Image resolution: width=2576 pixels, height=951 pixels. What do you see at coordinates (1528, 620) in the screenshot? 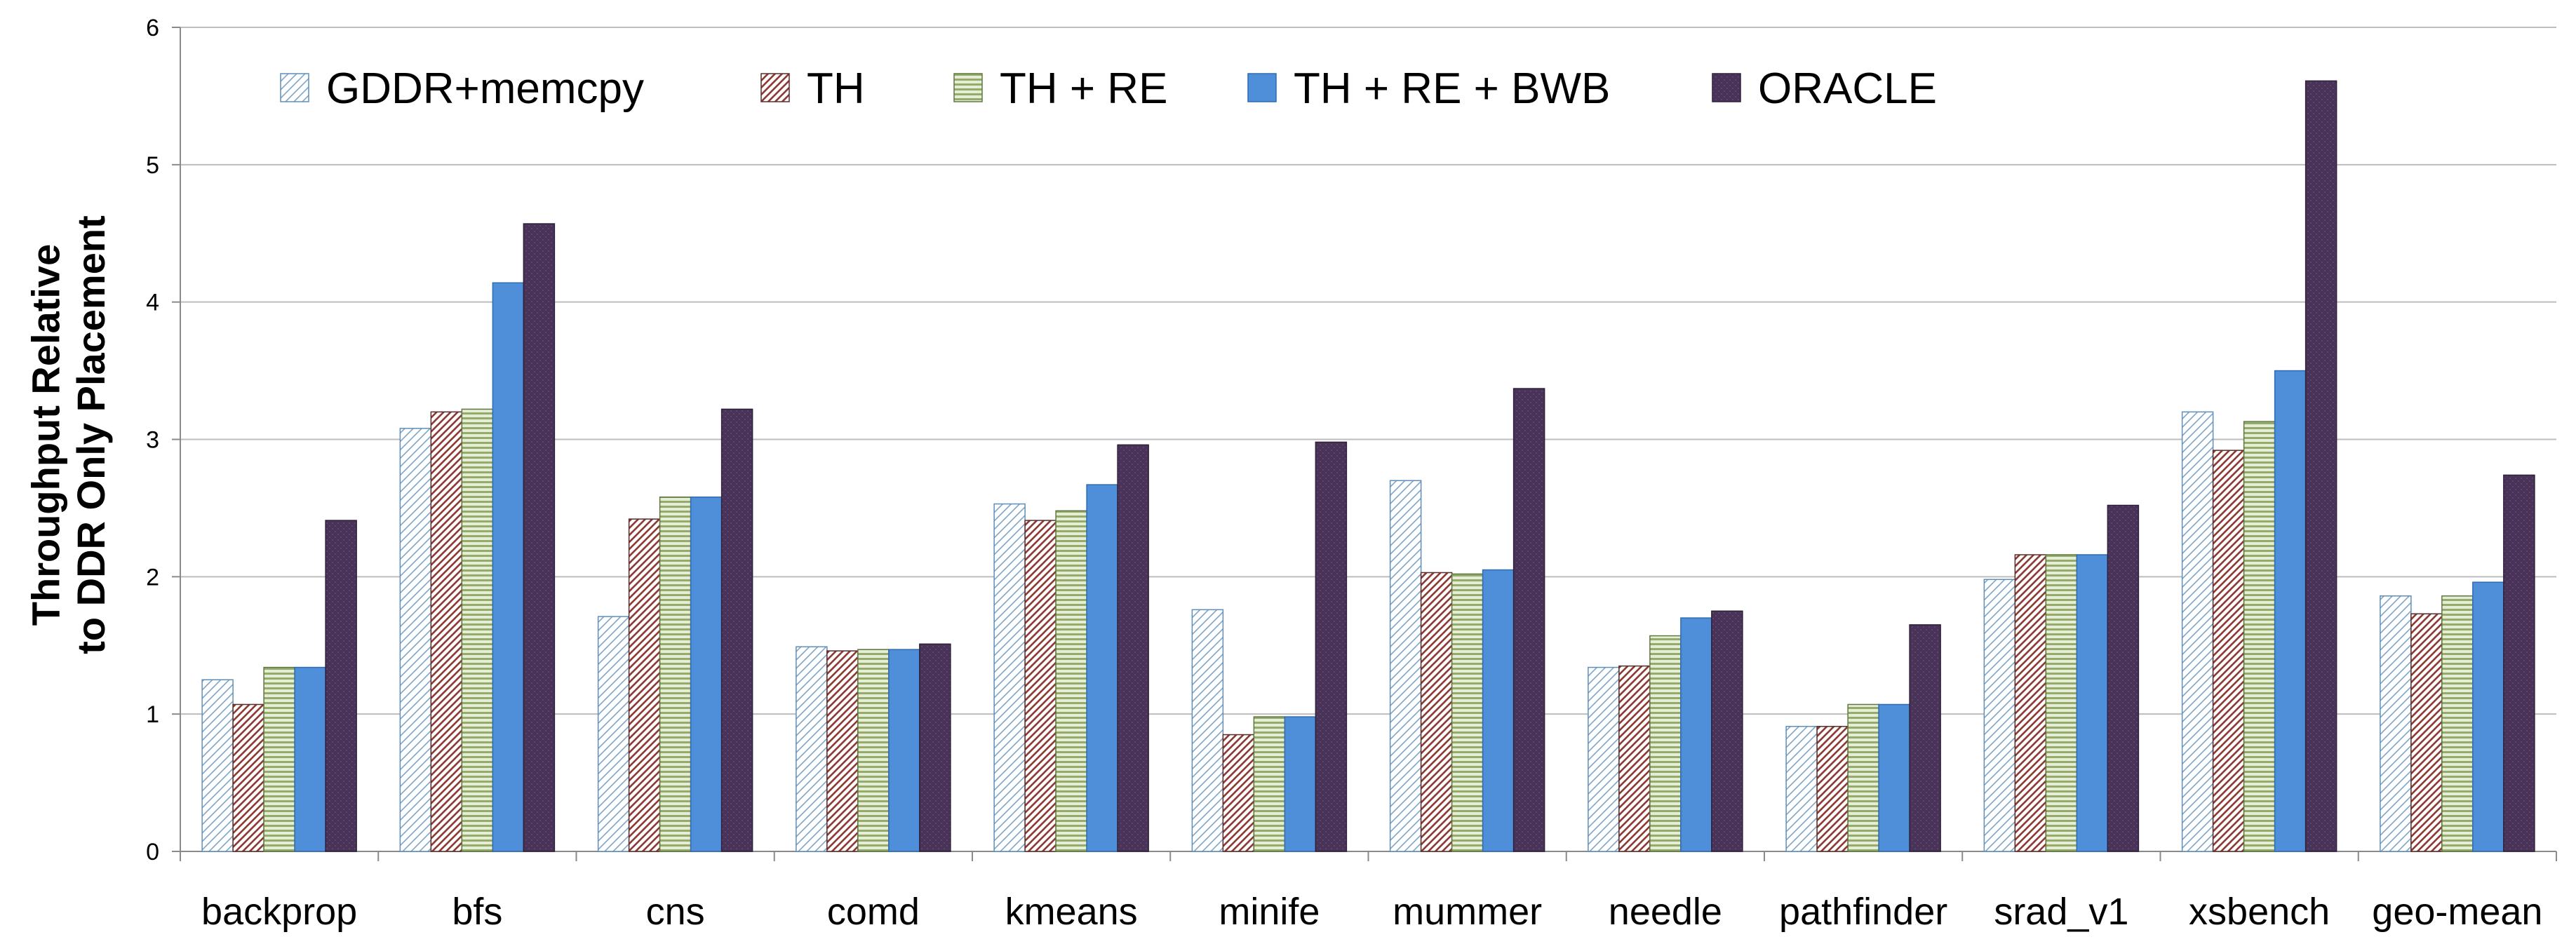
I see `bar-oracle-mummer` at bounding box center [1528, 620].